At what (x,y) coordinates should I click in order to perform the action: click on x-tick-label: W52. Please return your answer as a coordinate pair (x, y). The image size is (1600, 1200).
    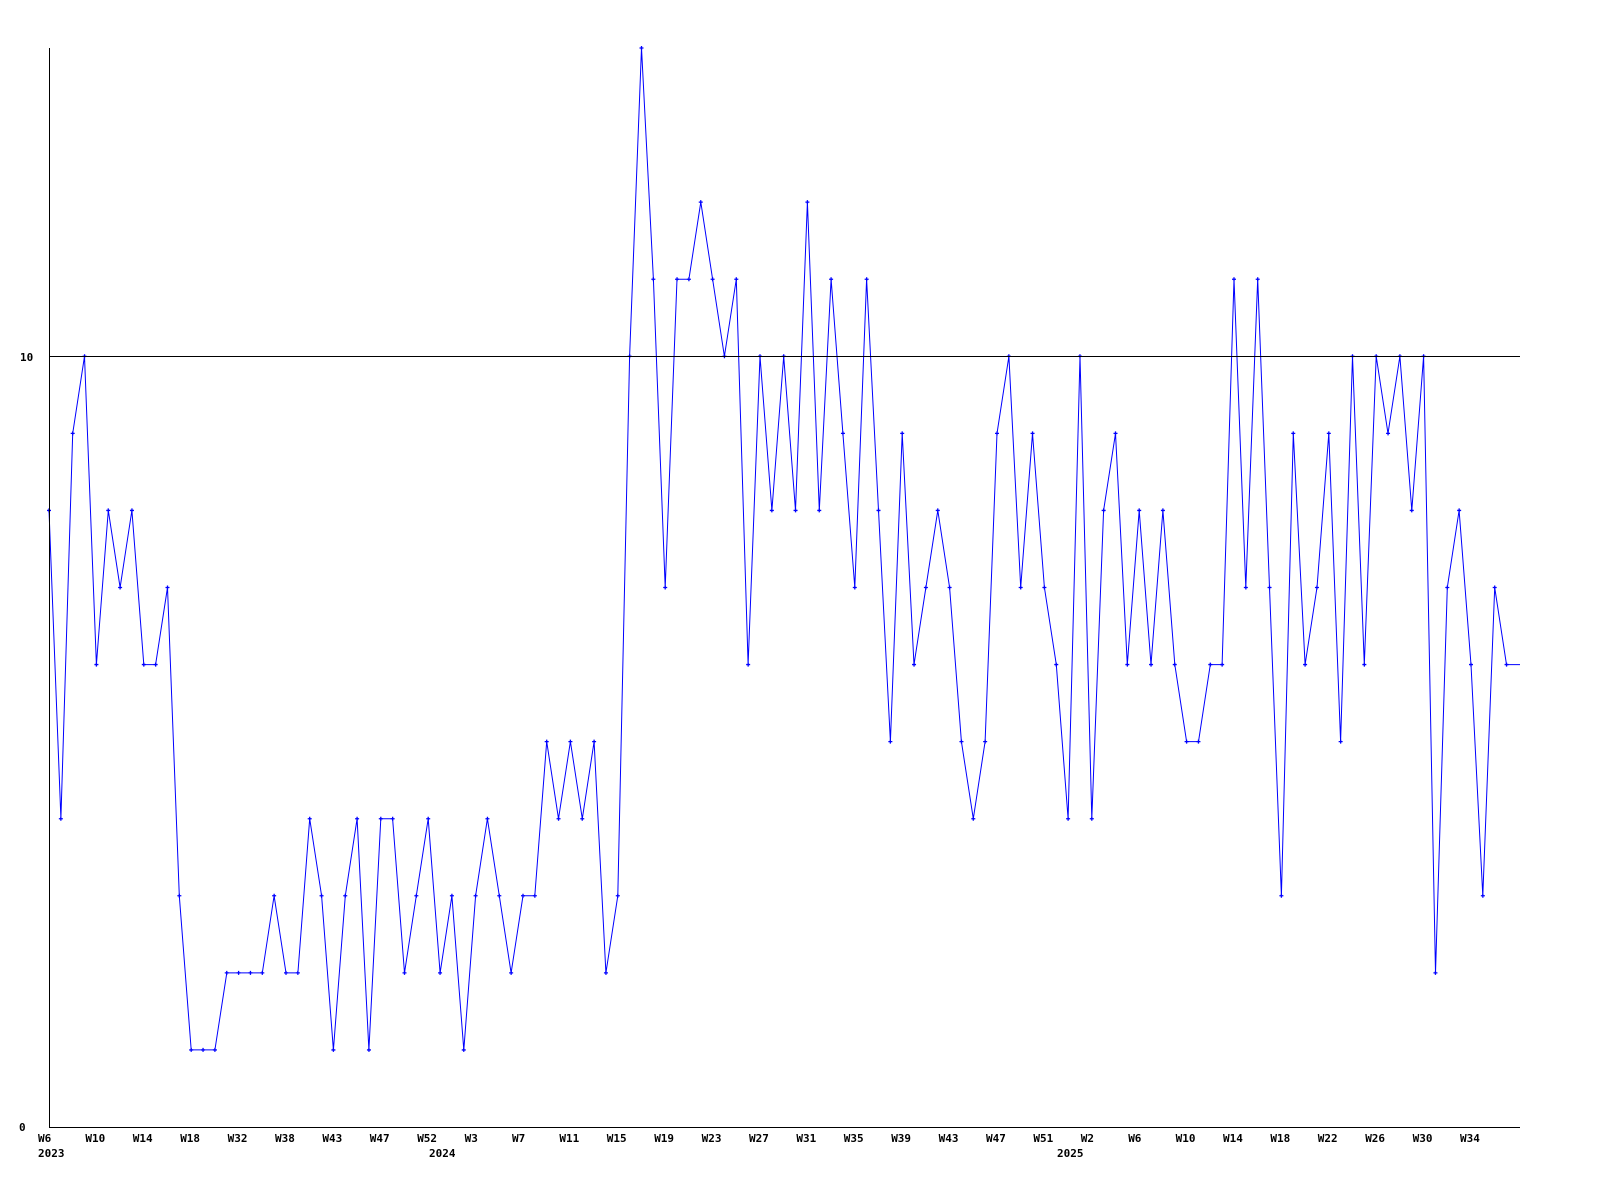
    Looking at the image, I should click on (427, 1138).